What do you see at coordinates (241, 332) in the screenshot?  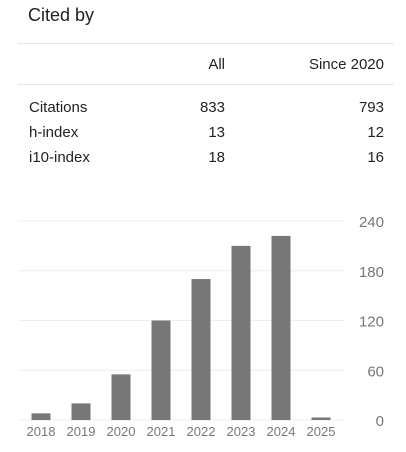 I see `bar-2023` at bounding box center [241, 332].